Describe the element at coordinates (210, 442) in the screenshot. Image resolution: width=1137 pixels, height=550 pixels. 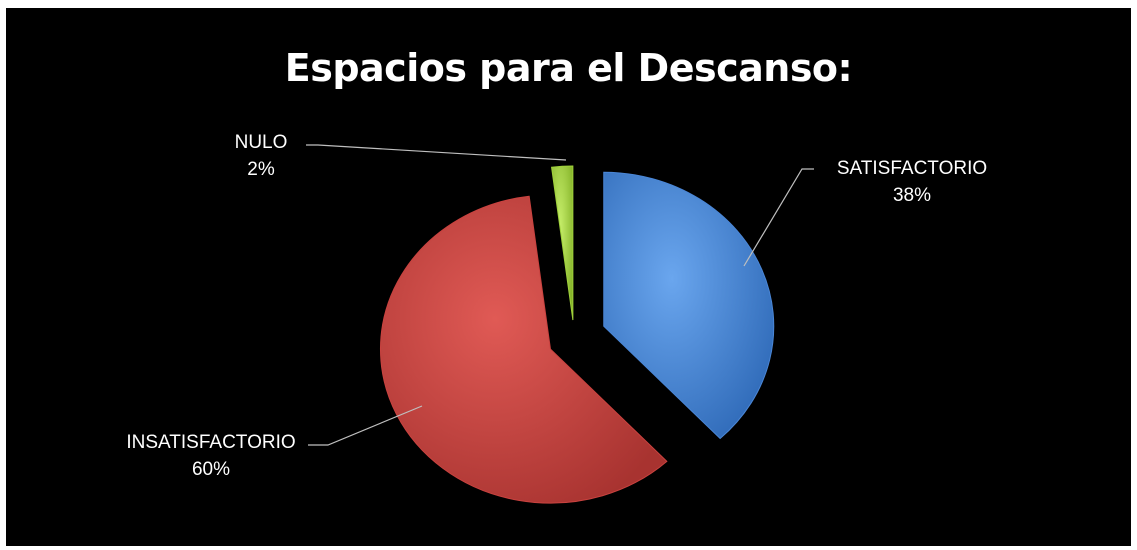
I see `slice-label-insatisfactorio: INSATISFACTORIO` at that location.